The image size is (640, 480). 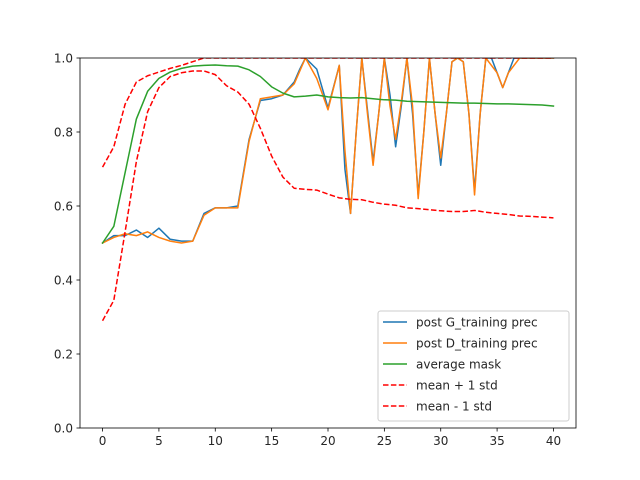 I want to click on y-tick-label: 0.0, so click(x=63, y=428).